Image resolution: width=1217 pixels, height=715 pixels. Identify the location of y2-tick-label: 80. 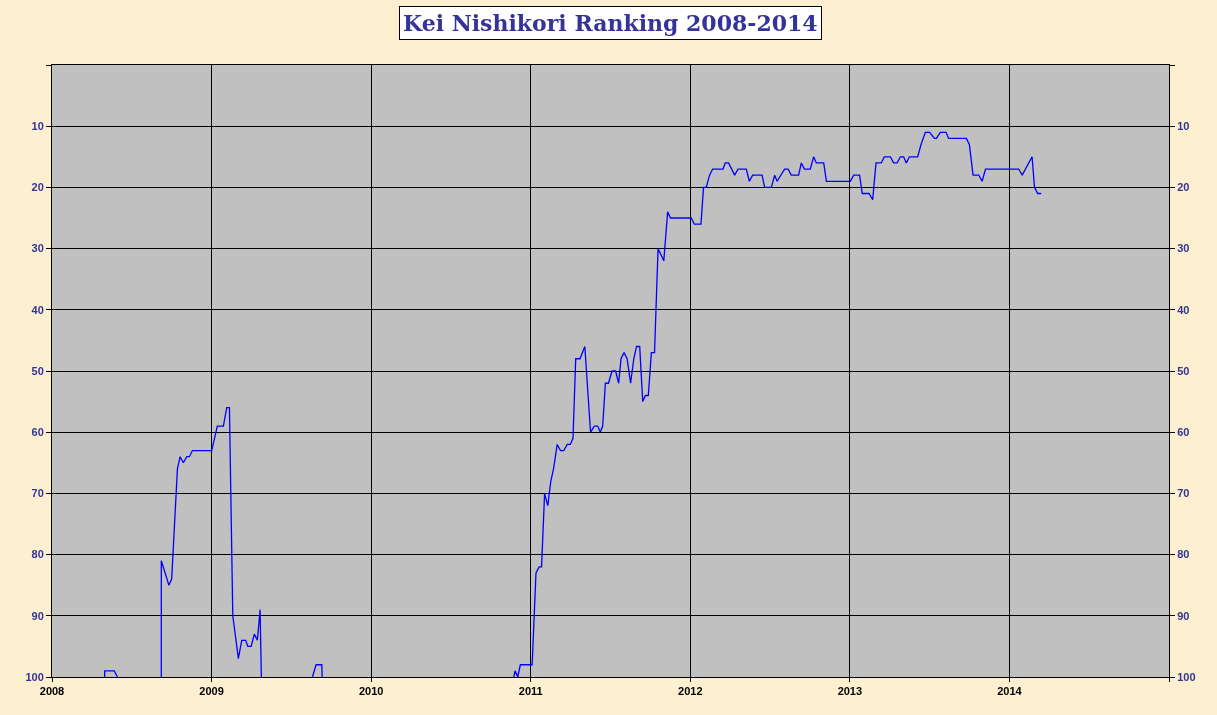
(1183, 554).